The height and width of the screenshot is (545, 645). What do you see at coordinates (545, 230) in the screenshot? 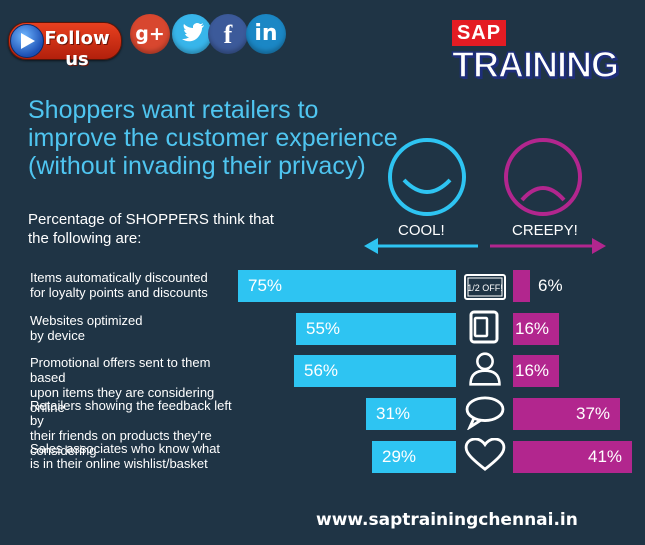
I see `legend-creepy-label: CREEPY!` at bounding box center [545, 230].